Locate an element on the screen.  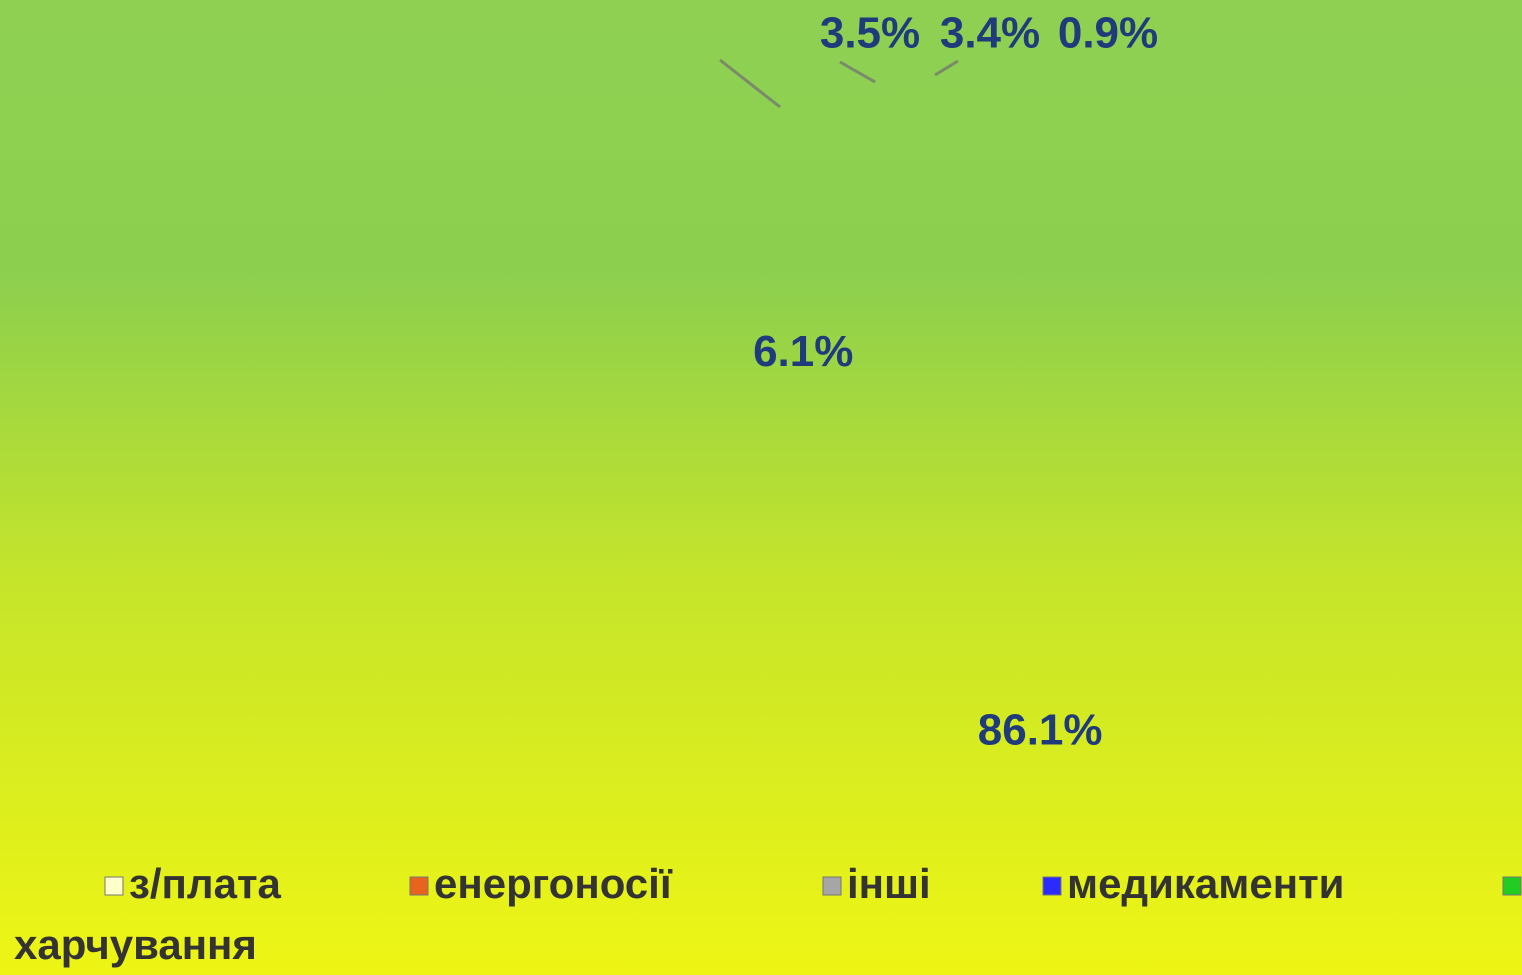
data-label: 6.1% is located at coordinates (803, 351).